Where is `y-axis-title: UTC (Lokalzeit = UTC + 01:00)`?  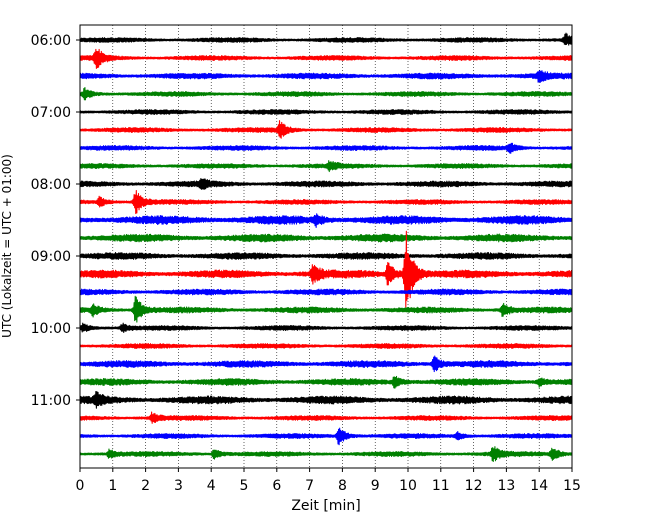 y-axis-title: UTC (Lokalzeit = UTC + 01:00) is located at coordinates (7, 246).